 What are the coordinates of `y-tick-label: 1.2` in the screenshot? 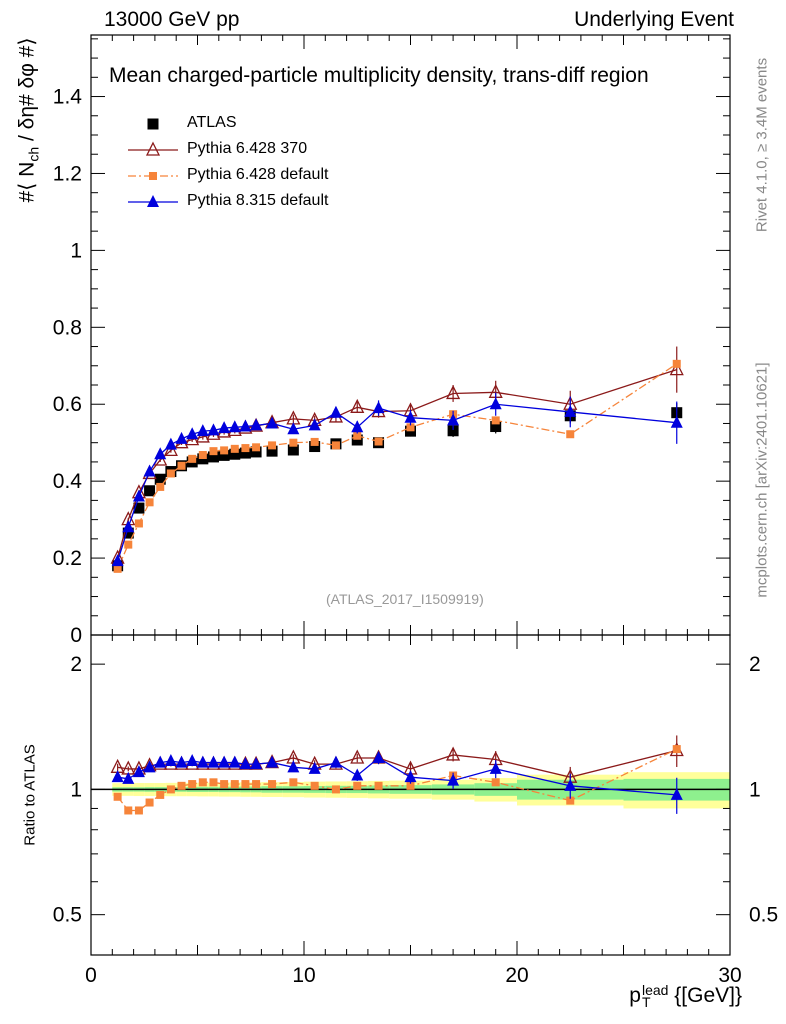 It's located at (67, 173).